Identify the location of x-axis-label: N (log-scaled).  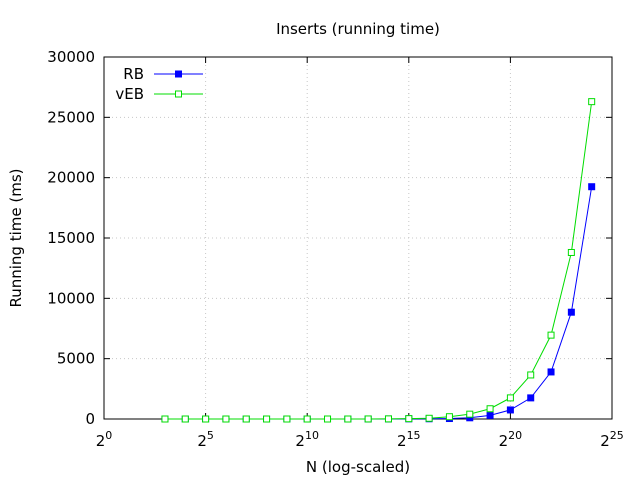
(358, 467).